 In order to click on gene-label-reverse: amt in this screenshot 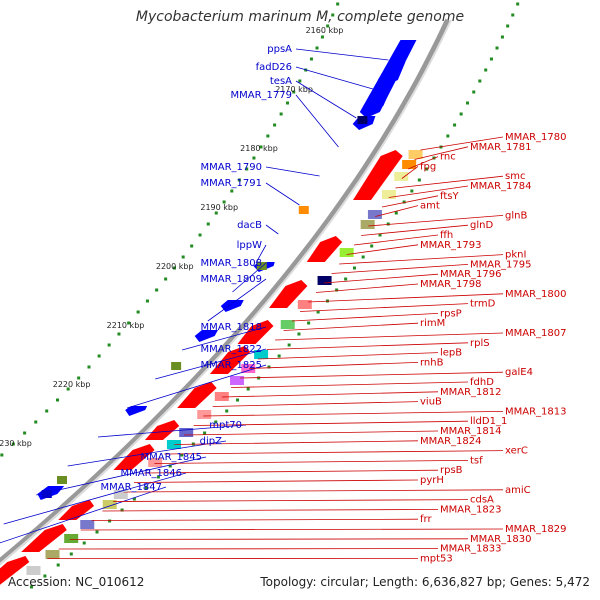, I will do `click(430, 206)`.